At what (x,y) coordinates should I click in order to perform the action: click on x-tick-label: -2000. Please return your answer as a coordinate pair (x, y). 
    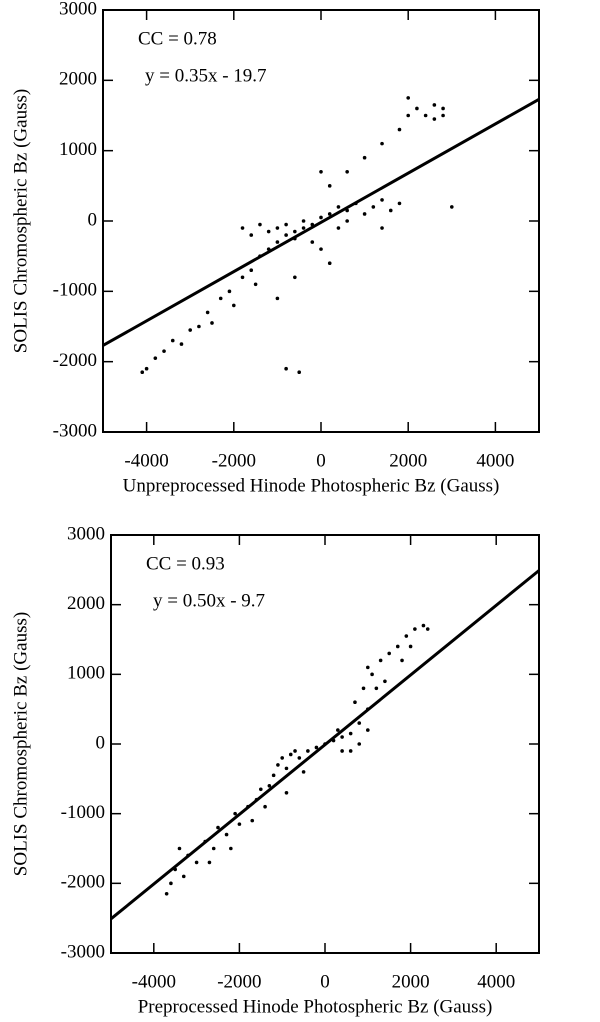
    Looking at the image, I should click on (234, 460).